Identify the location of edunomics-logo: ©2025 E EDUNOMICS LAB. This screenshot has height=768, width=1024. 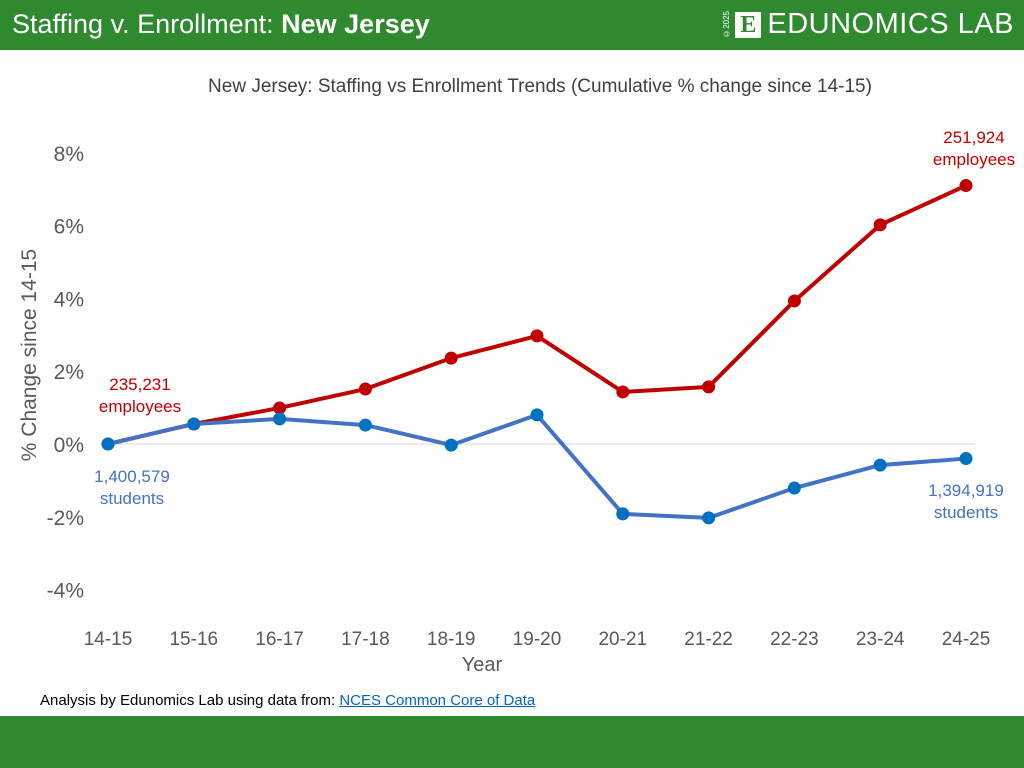
(868, 24).